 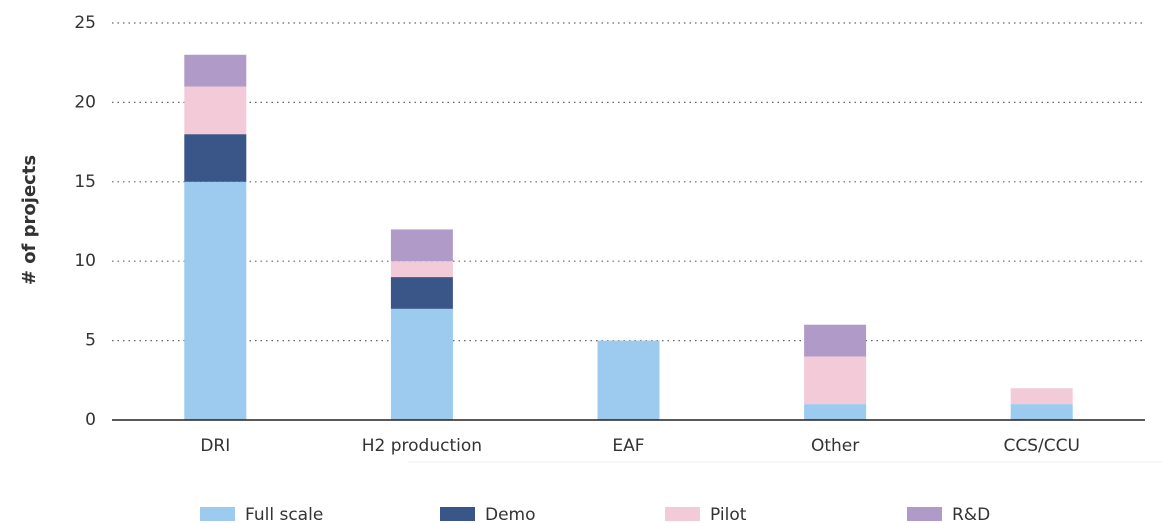 What do you see at coordinates (284, 514) in the screenshot?
I see `legend-label: Full scale` at bounding box center [284, 514].